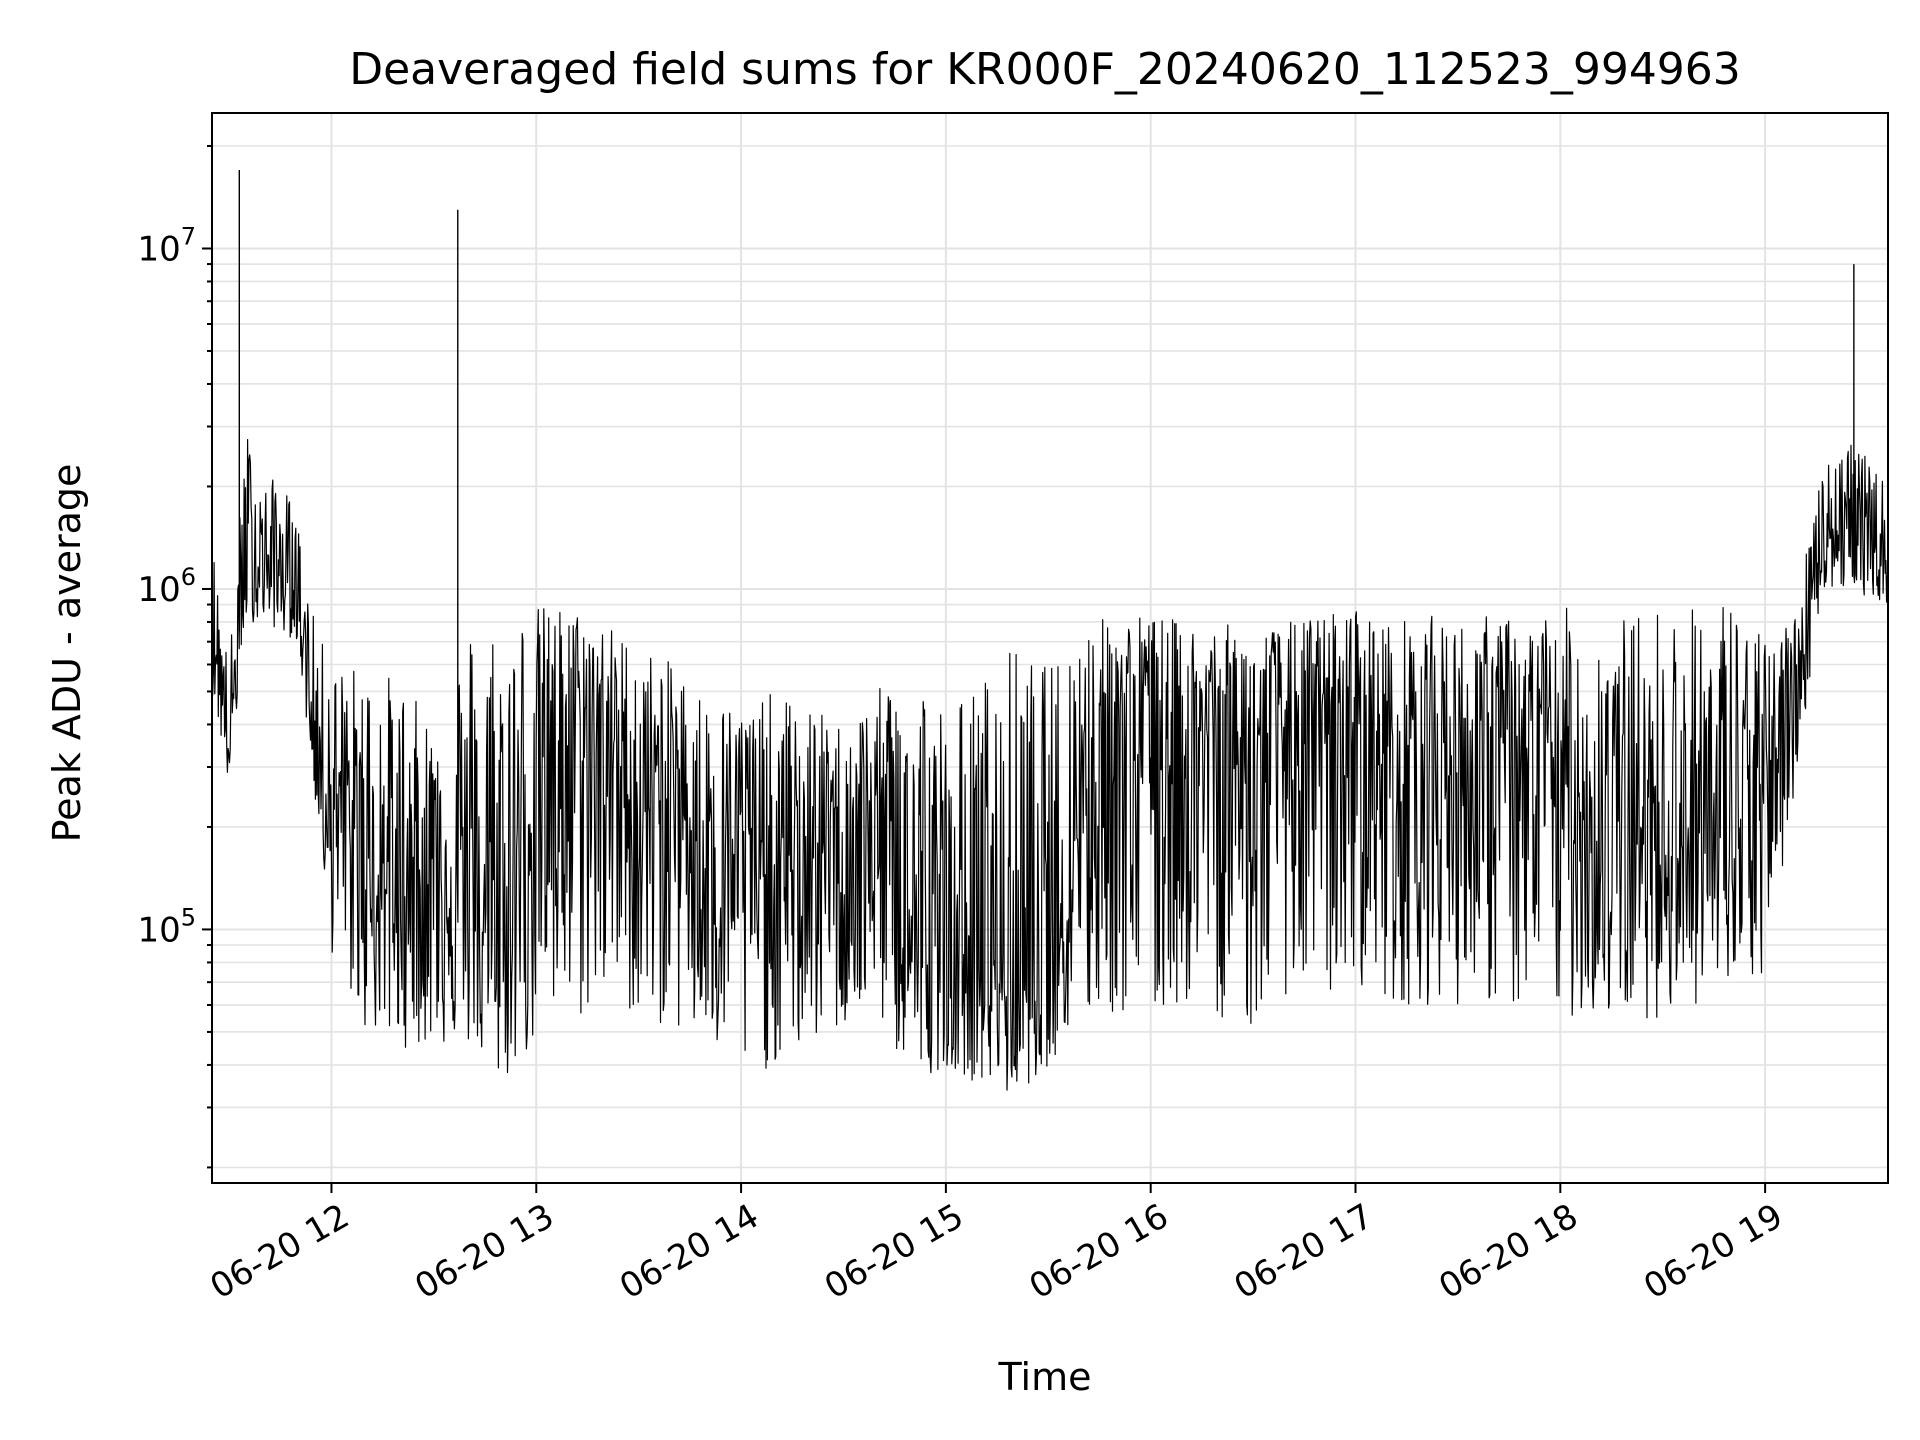  I want to click on x-tick-label: 06-20 17, so click(1304, 1251).